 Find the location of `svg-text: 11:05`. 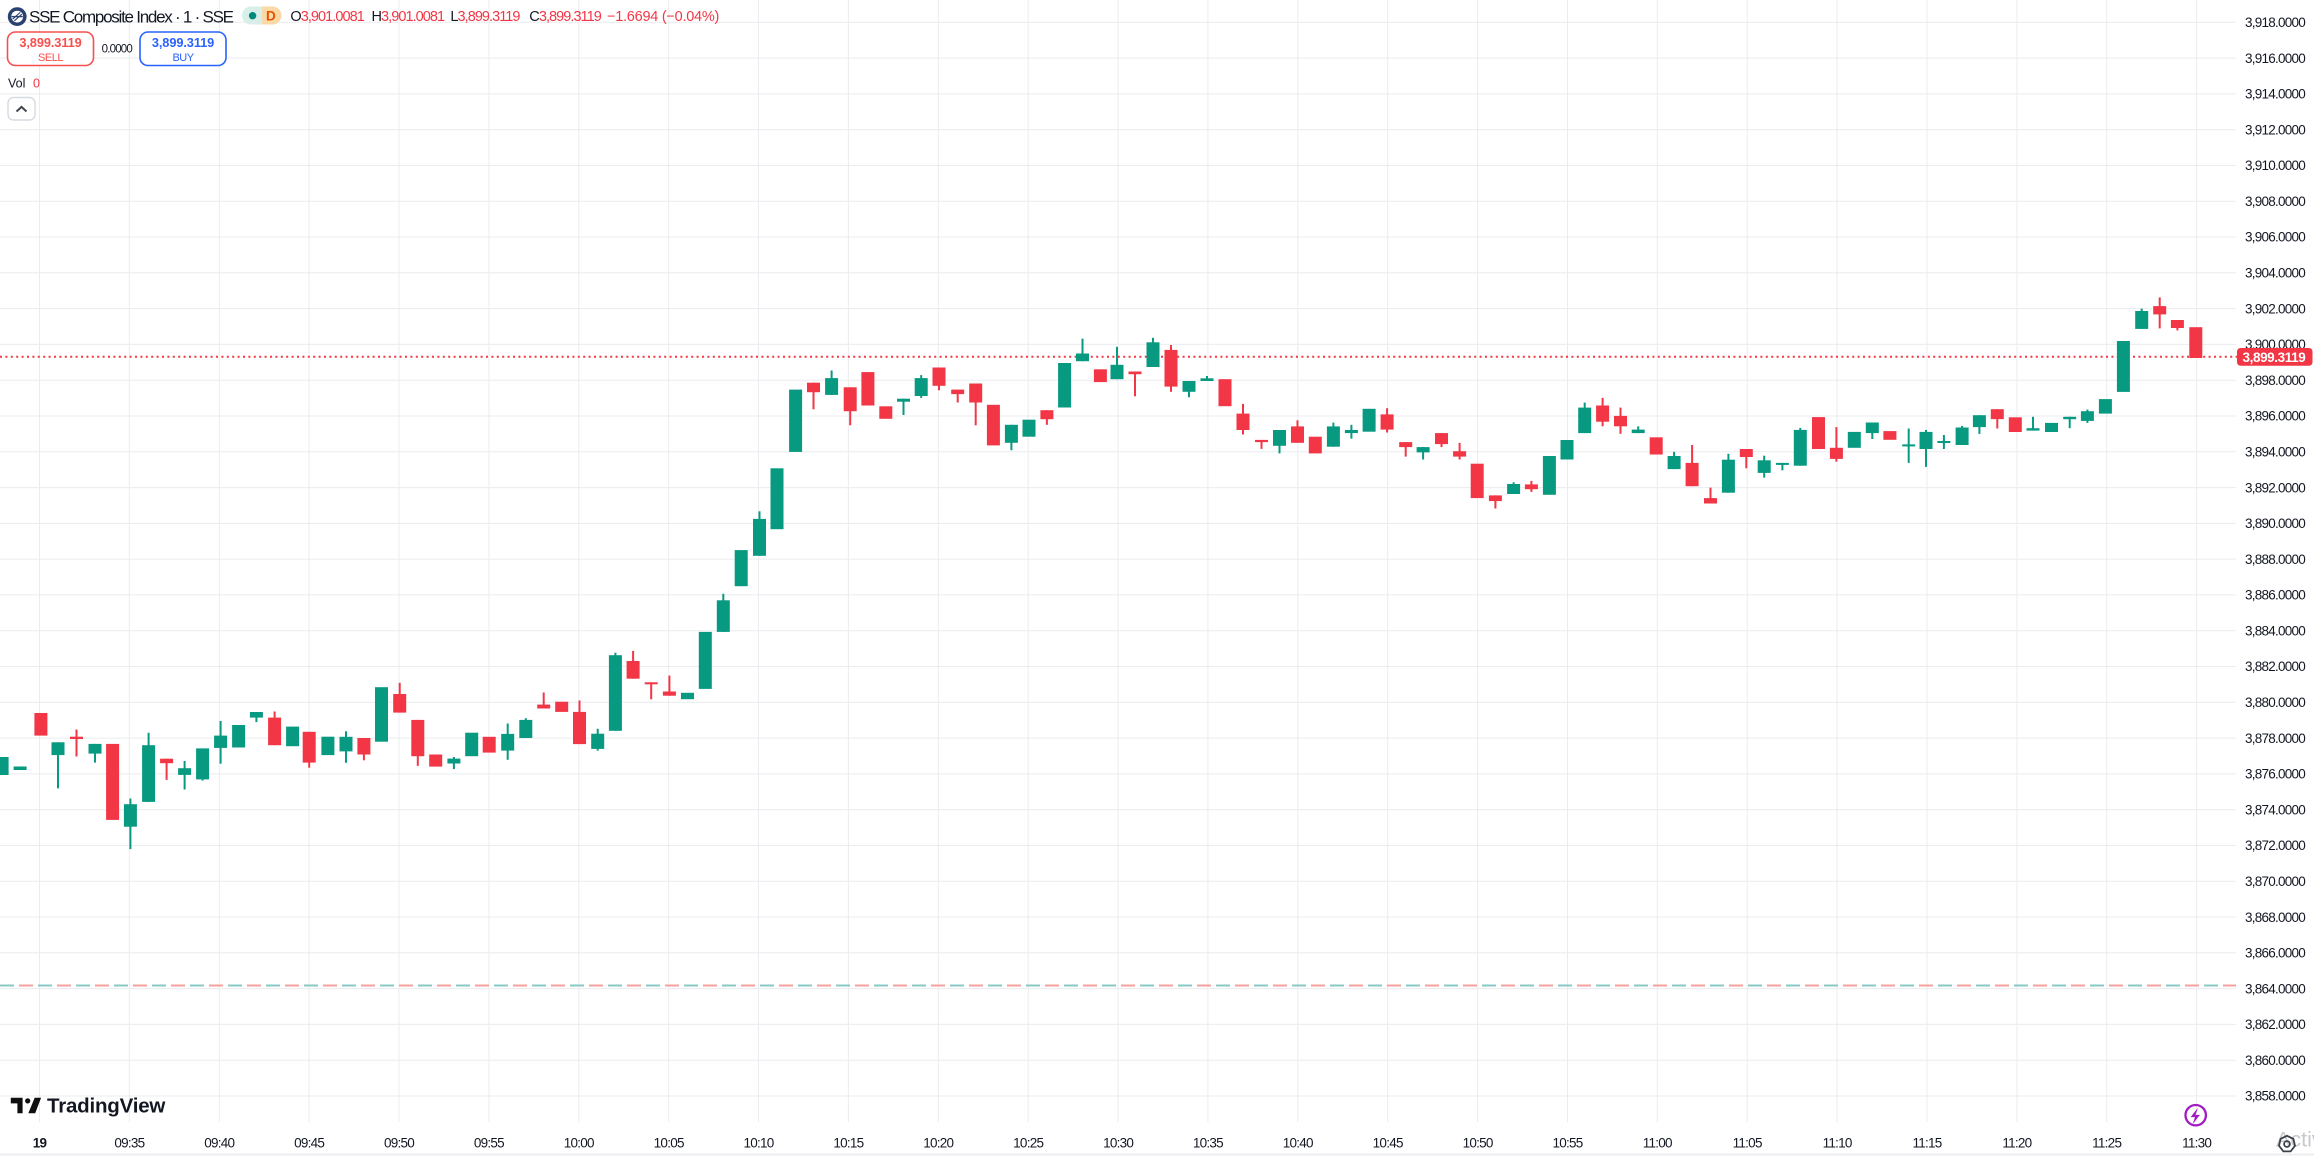

svg-text: 11:05 is located at coordinates (1747, 1143).